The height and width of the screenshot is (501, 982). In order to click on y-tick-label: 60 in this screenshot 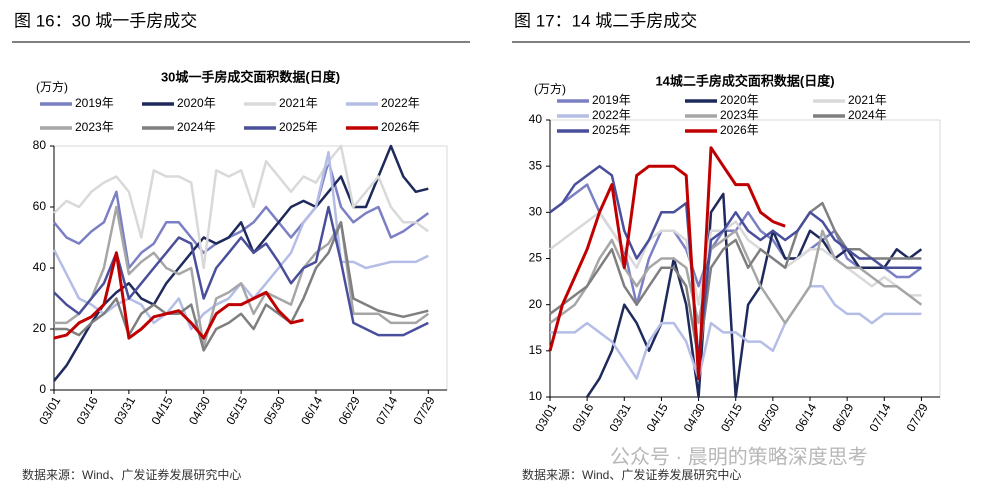, I will do `click(40, 206)`.